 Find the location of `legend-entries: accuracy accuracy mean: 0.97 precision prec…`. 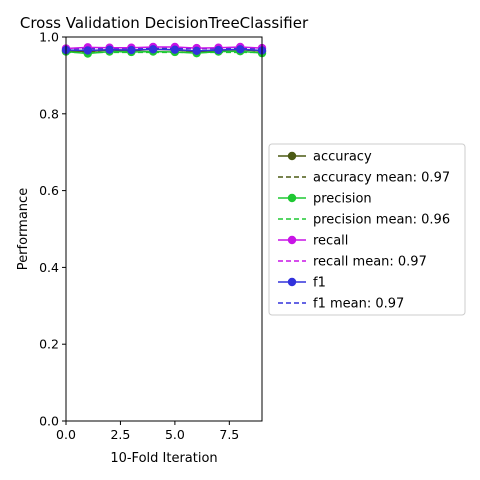

legend-entries: accuracy accuracy mean: 0.97 precision prec… is located at coordinates (364, 231).